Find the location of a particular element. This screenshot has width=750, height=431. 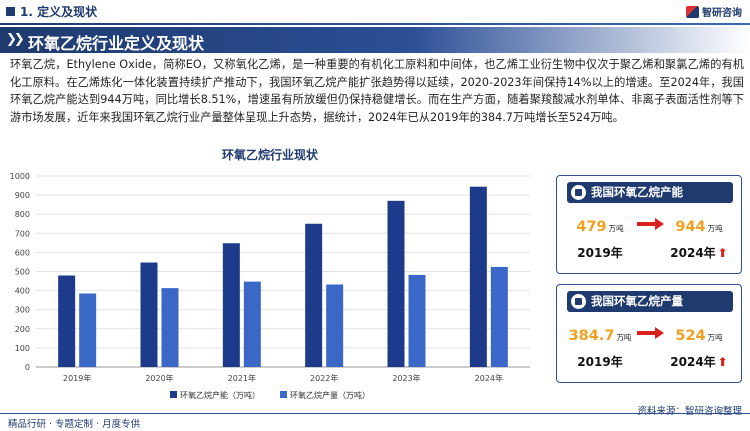

x-tick-label: 2021年 is located at coordinates (242, 378).